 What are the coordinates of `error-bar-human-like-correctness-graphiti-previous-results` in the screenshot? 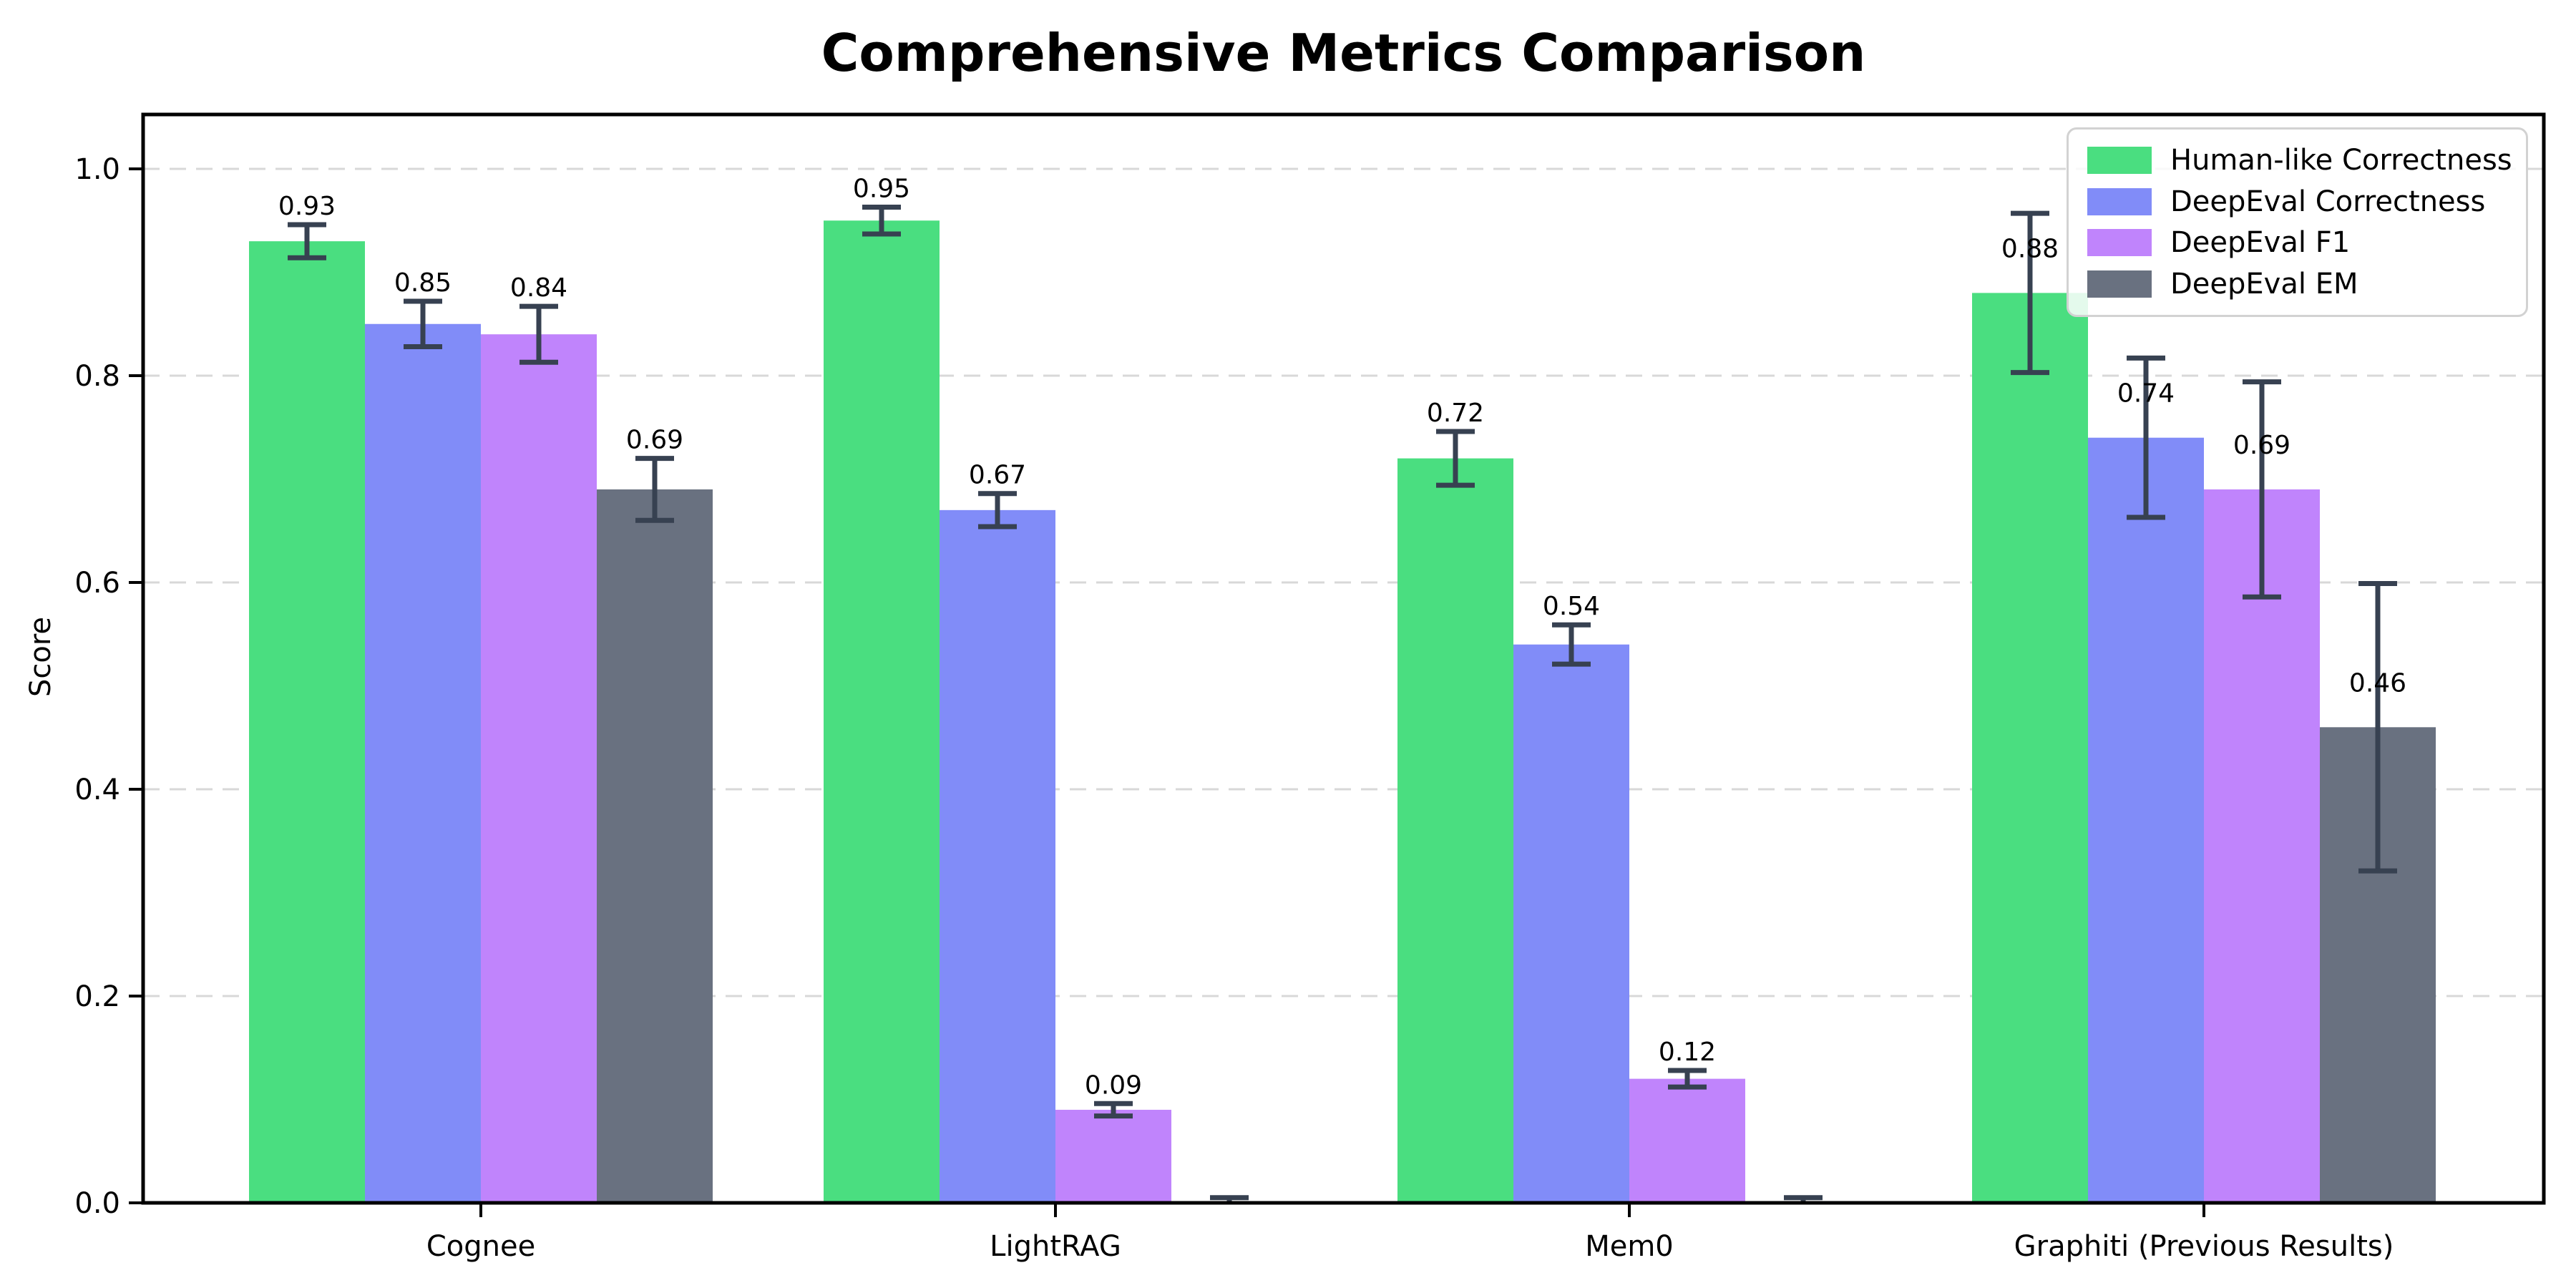 It's located at (2030, 293).